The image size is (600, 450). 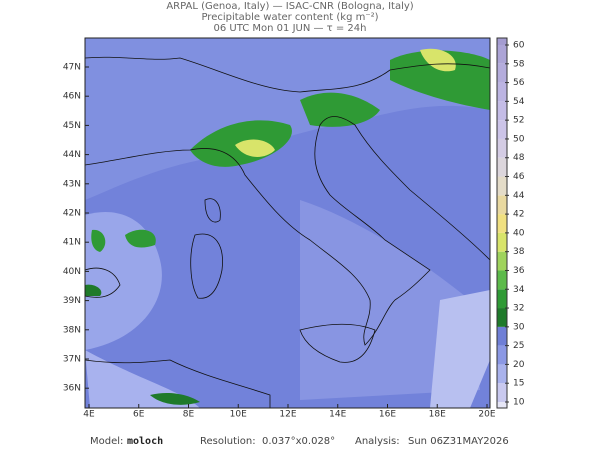 What do you see at coordinates (377, 441) in the screenshot?
I see `footer-label: Analysis:` at bounding box center [377, 441].